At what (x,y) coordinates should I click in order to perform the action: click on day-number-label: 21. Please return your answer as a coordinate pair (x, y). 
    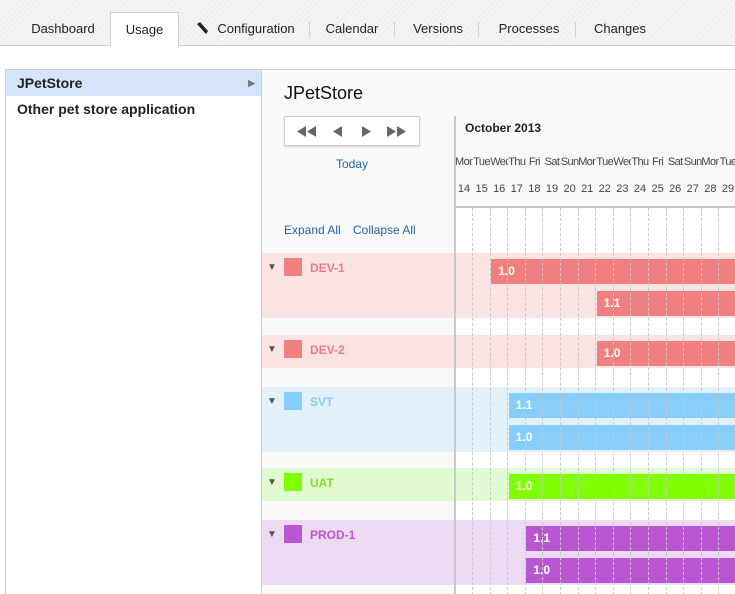
    Looking at the image, I should click on (587, 189).